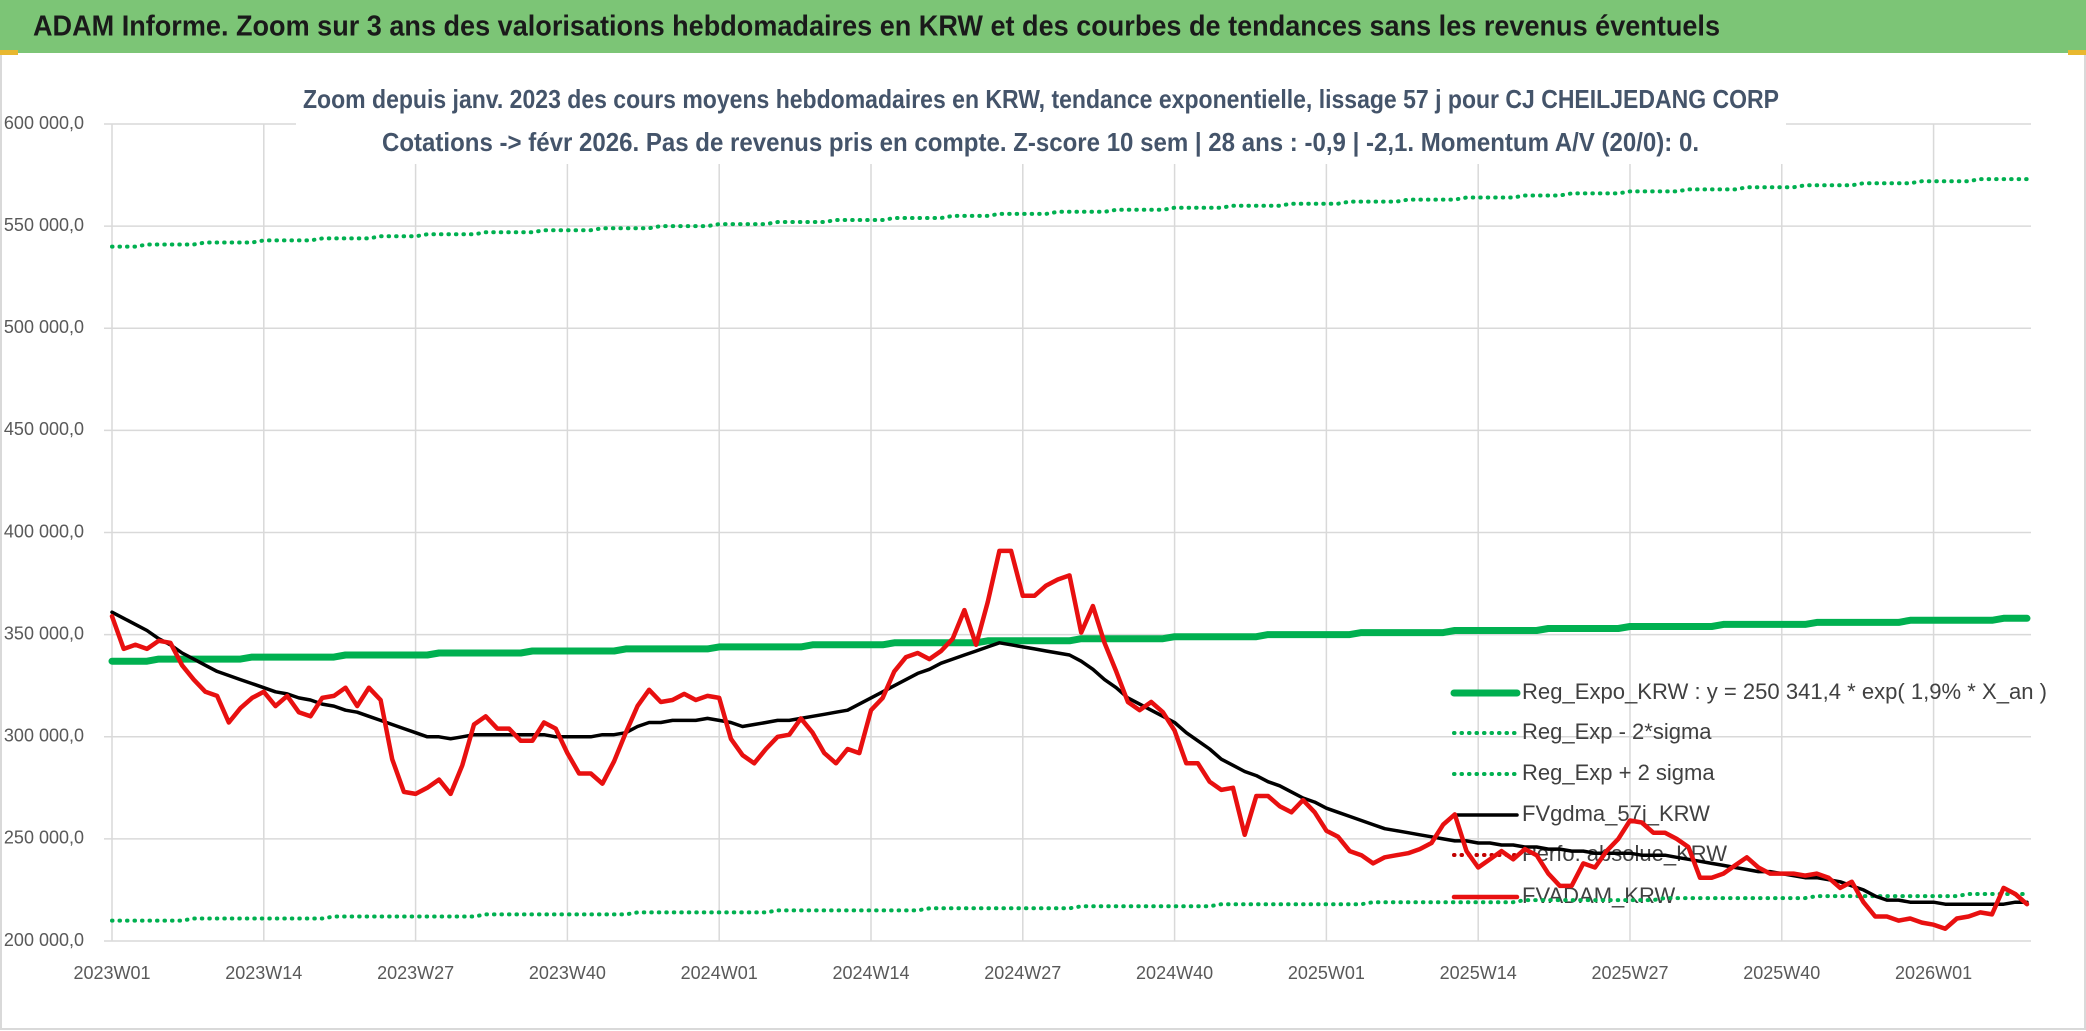 The width and height of the screenshot is (2086, 1031). I want to click on x-tick-label: 2023W27, so click(415, 973).